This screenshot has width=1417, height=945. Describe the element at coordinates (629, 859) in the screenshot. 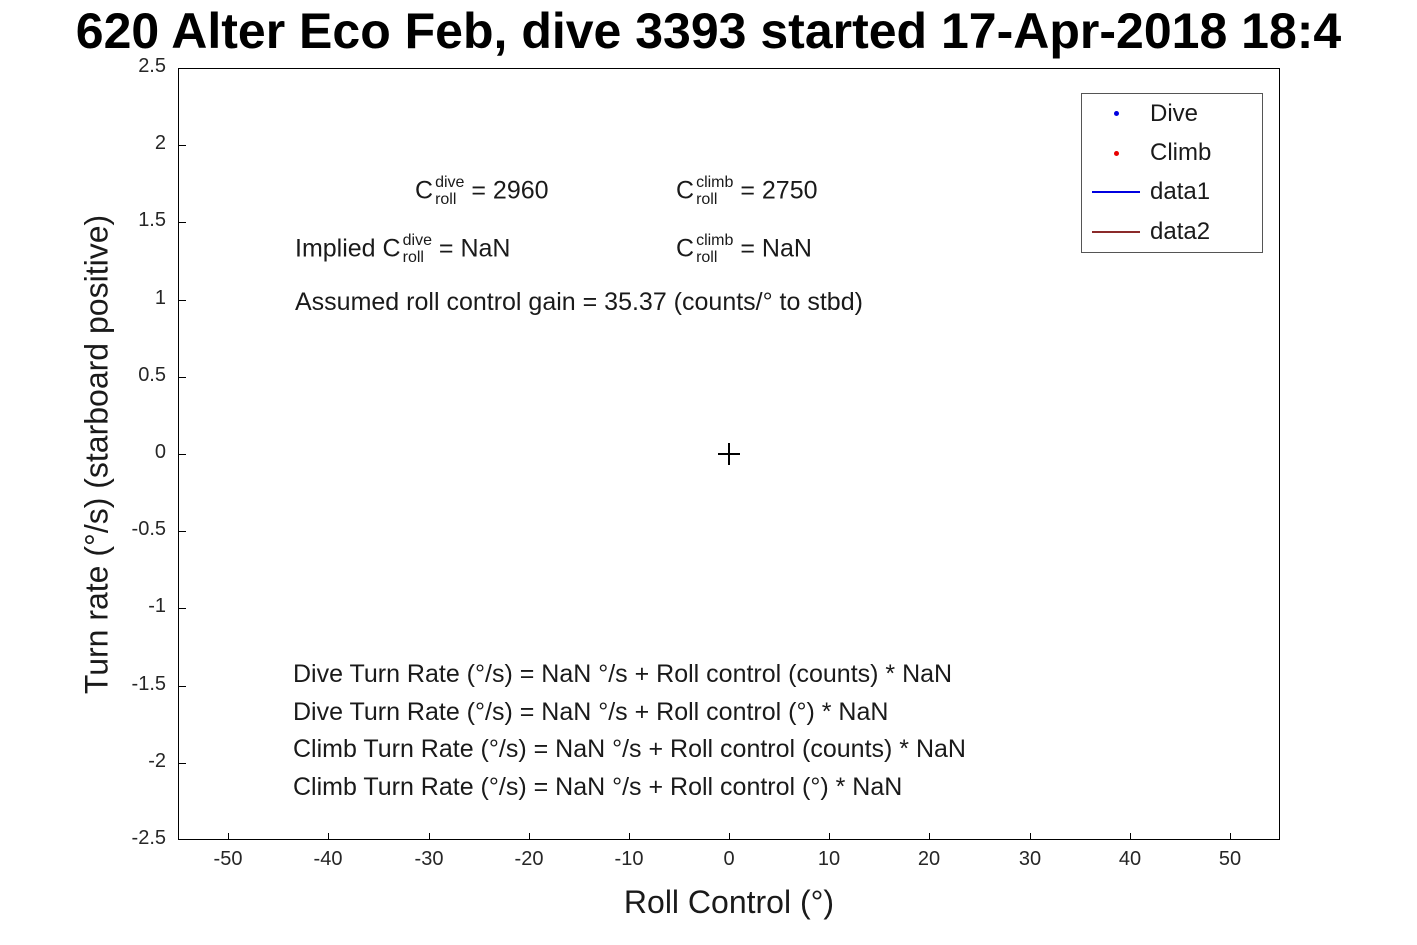

I see `x-tick-label: -10` at that location.